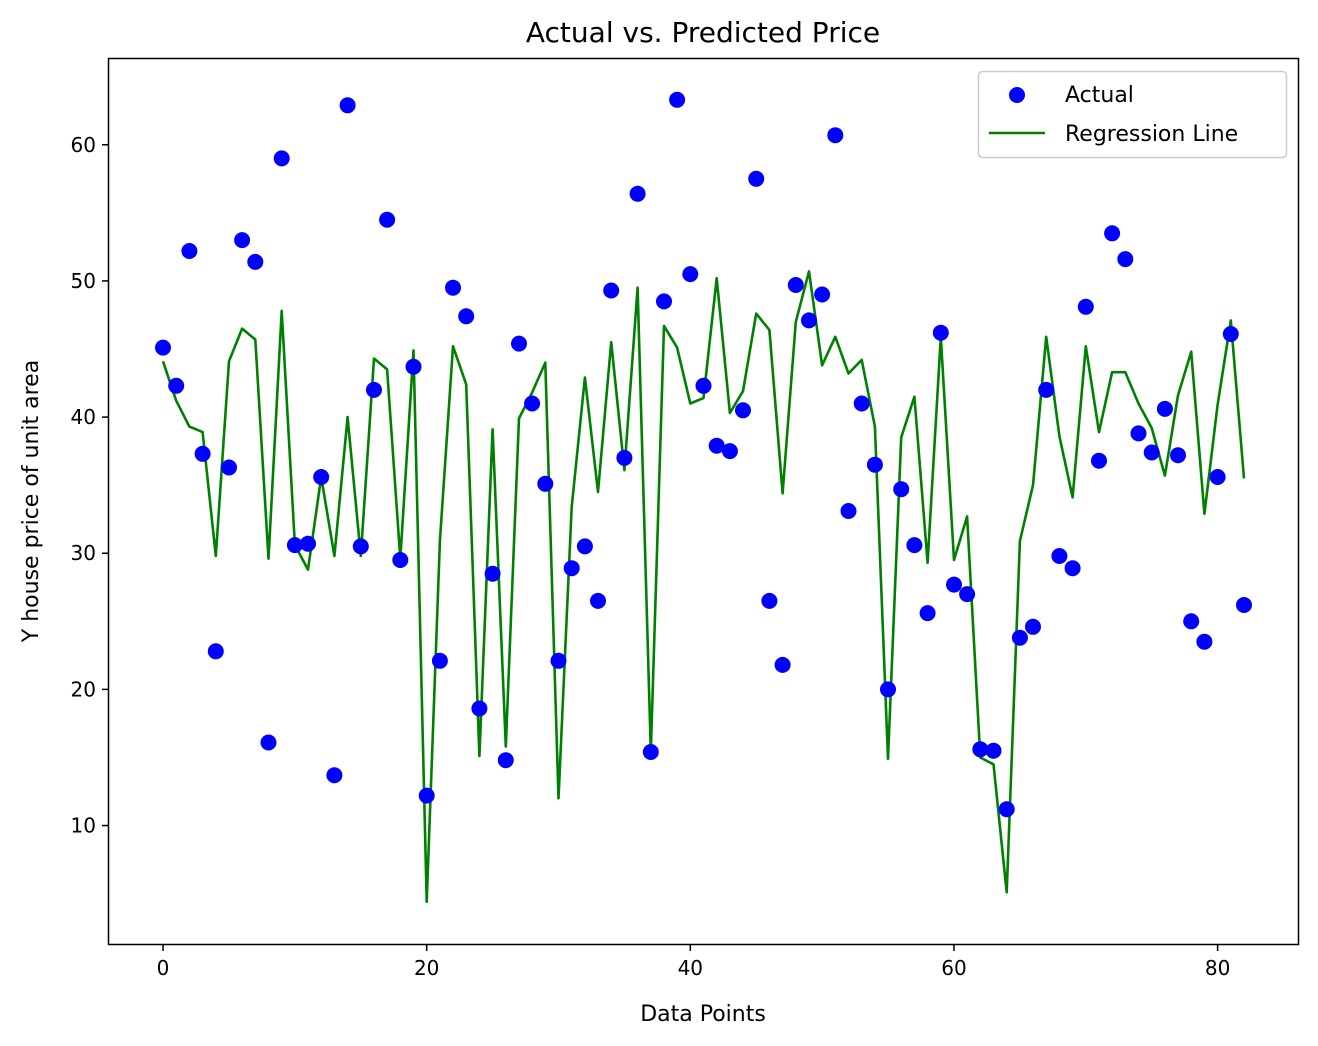  I want to click on legend: Actual Regression Line, so click(1132, 114).